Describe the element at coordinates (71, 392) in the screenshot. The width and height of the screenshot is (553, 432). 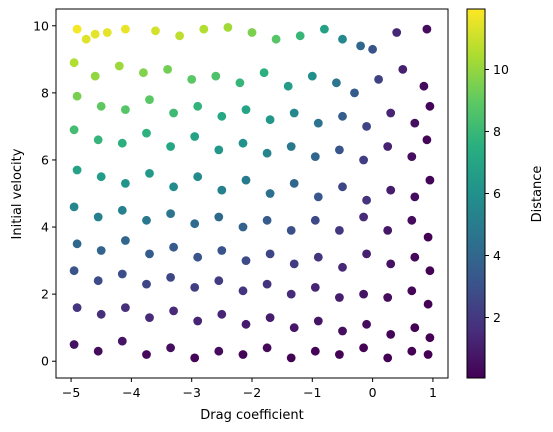
I see `x-tick-label: −5` at that location.